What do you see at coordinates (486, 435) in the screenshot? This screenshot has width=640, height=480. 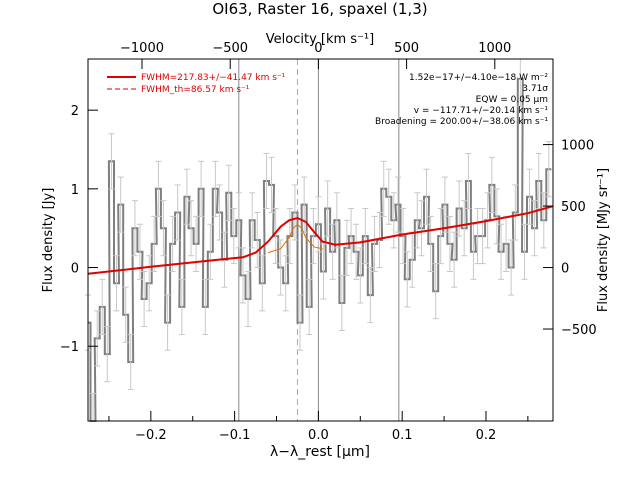 I see `x-tick-label: 0.2` at bounding box center [486, 435].